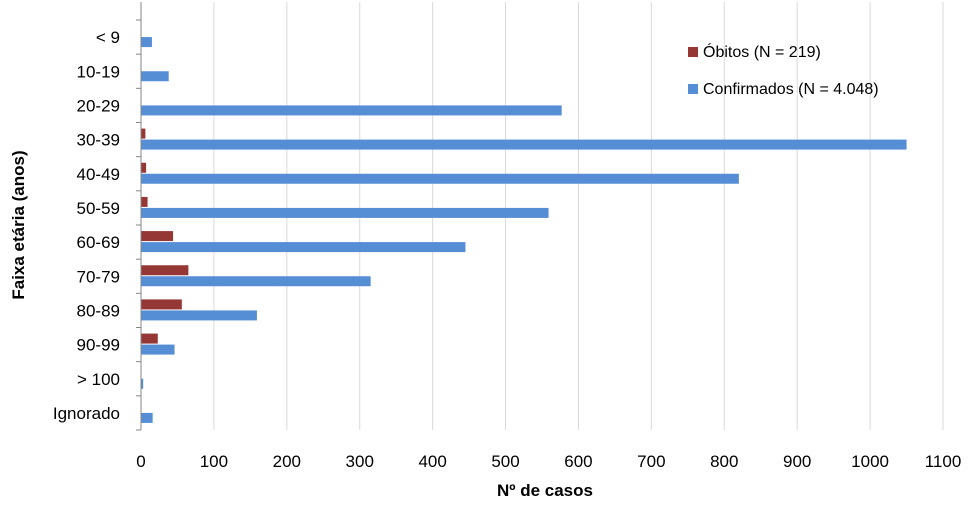  What do you see at coordinates (762, 51) in the screenshot?
I see `legend-label: Óbitos (N = 219)` at bounding box center [762, 51].